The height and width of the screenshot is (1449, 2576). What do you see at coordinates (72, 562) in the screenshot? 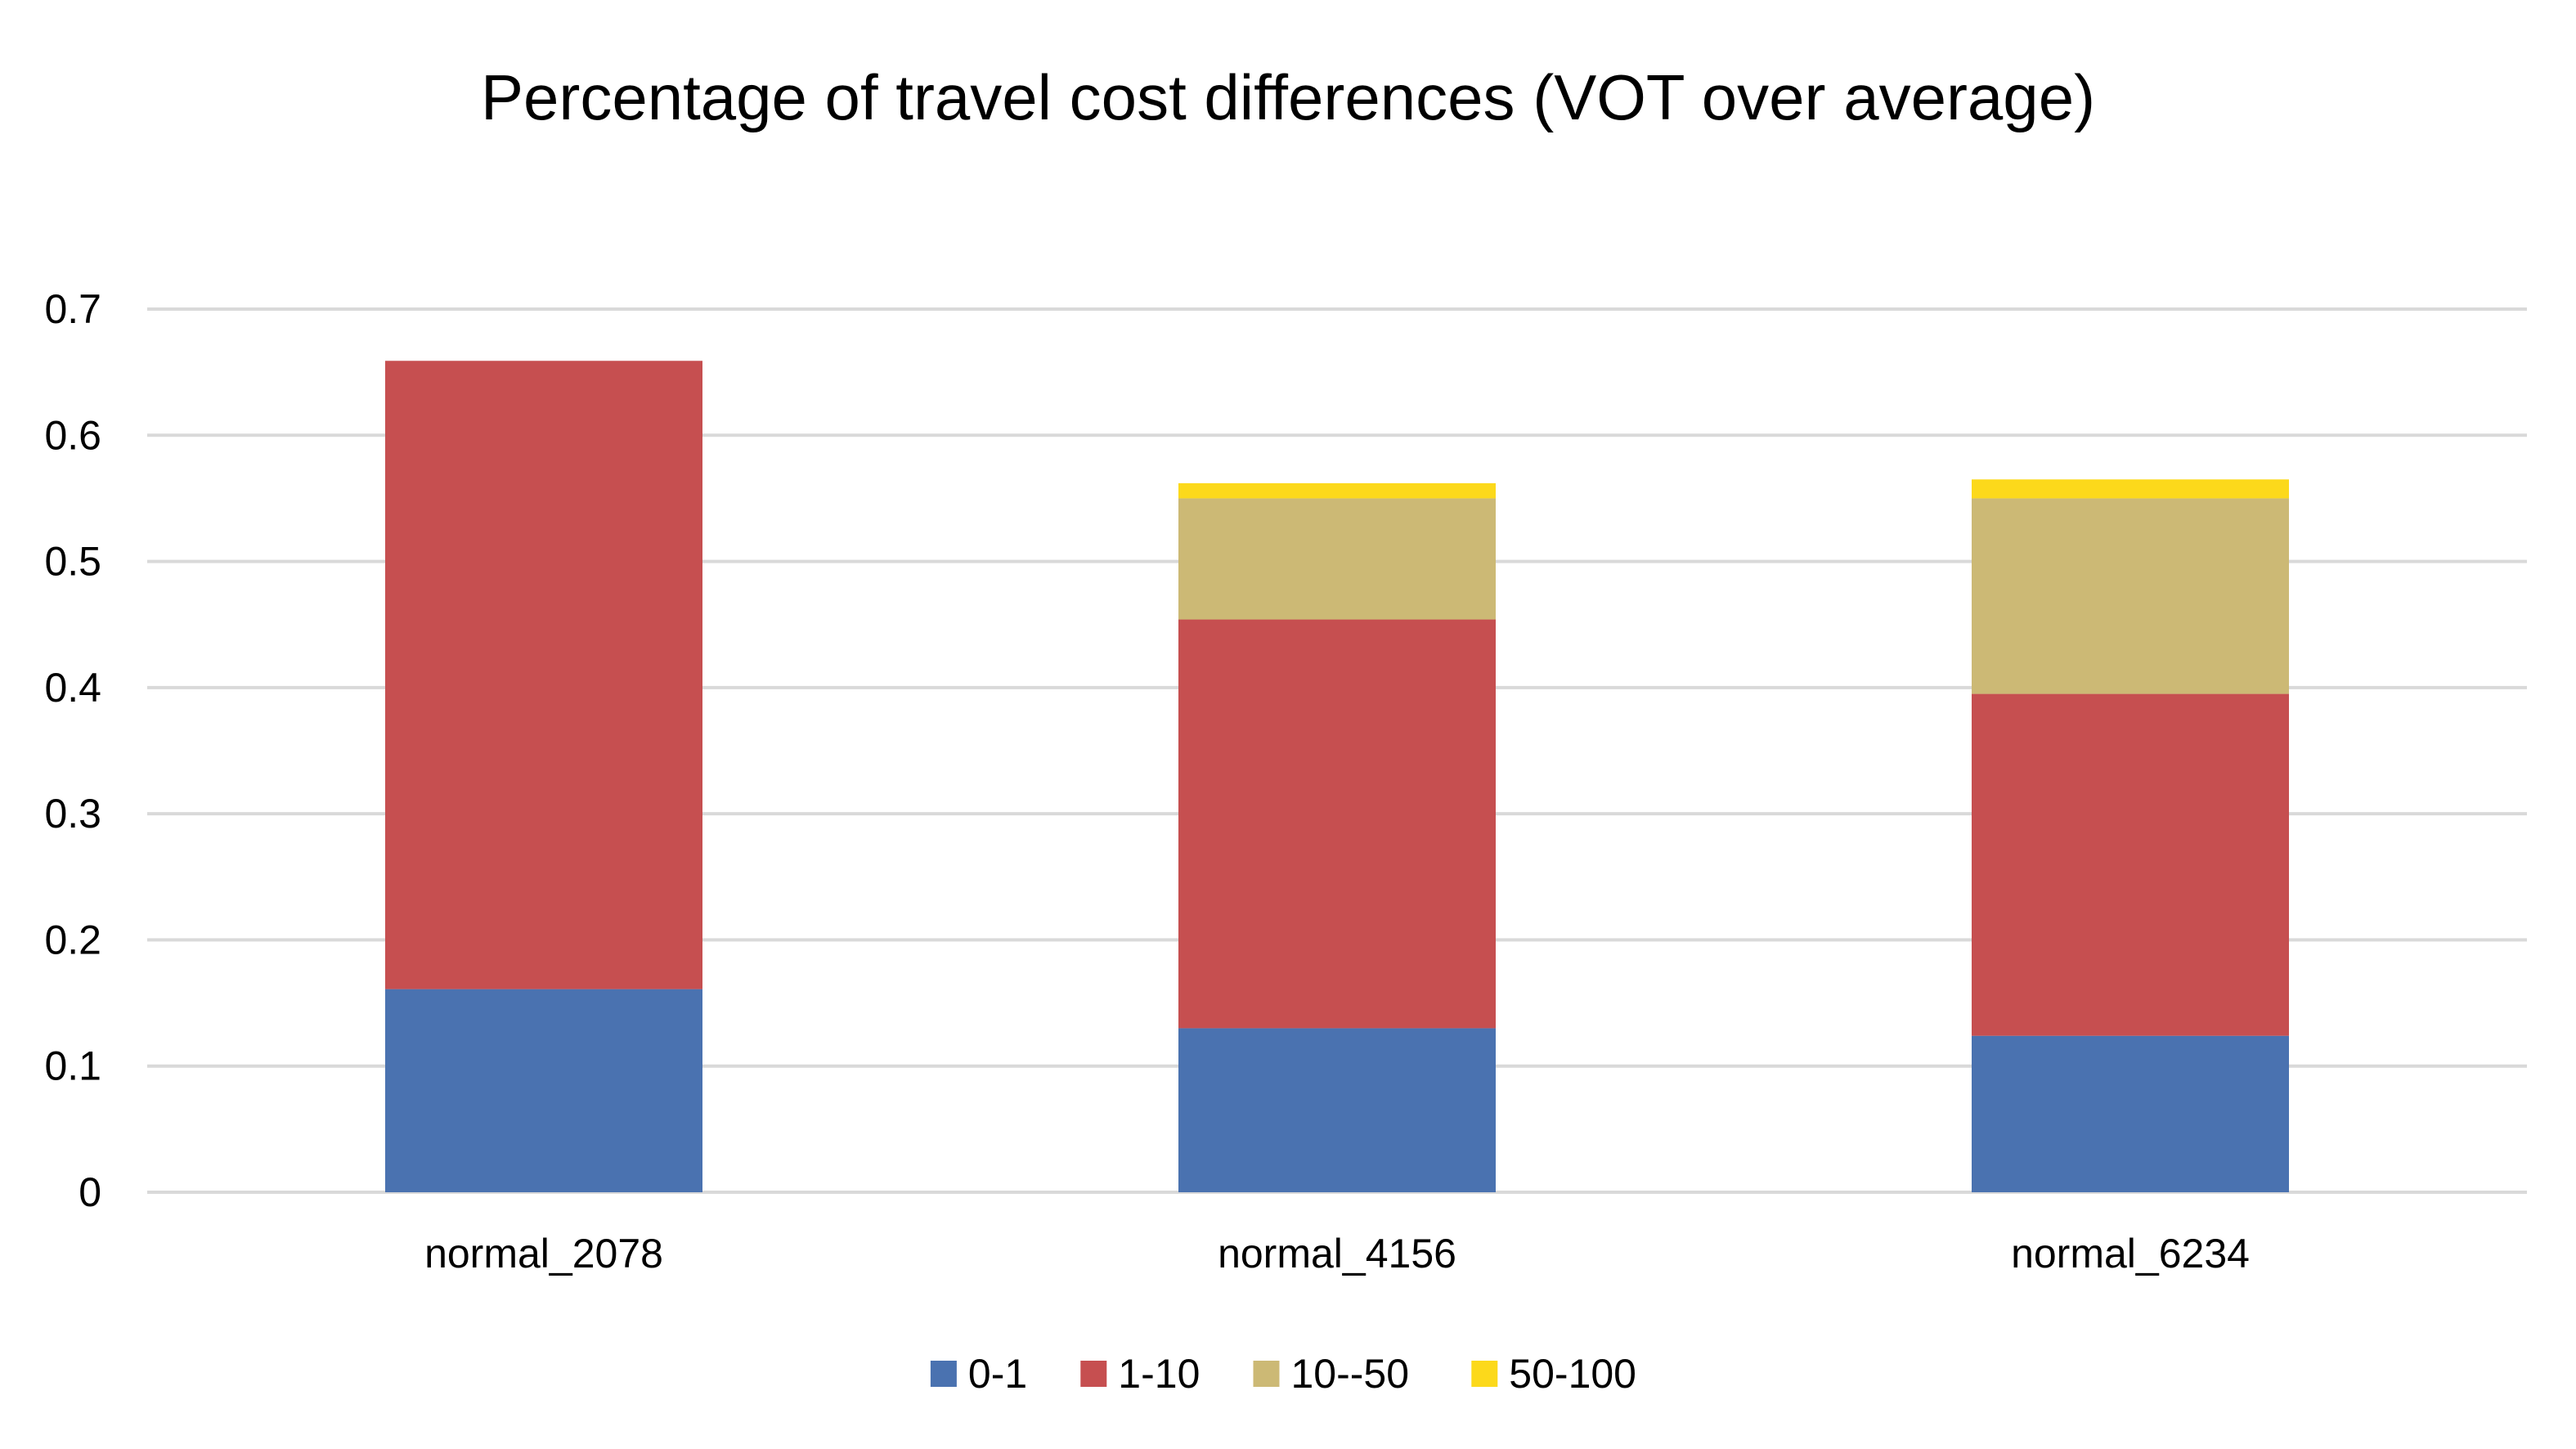
I see `y-tick-label: 0.5` at bounding box center [72, 562].